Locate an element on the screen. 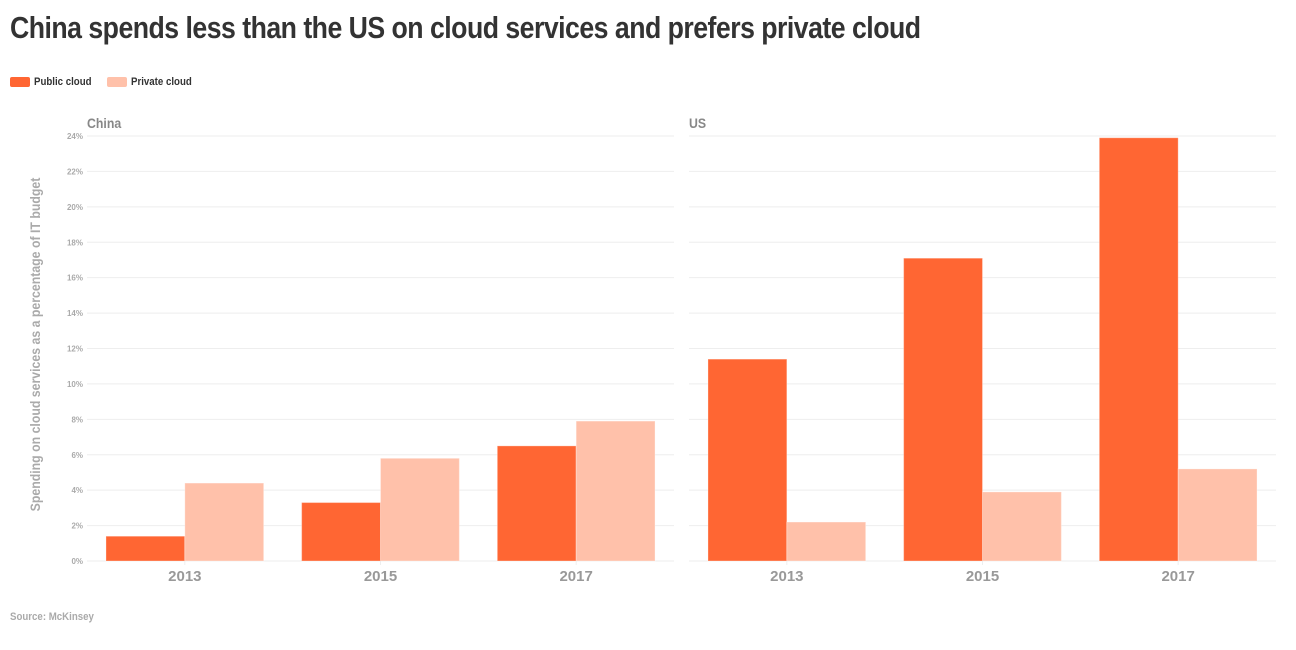 This screenshot has width=1296, height=650. legend-label-public: Public cloud is located at coordinates (63, 82).